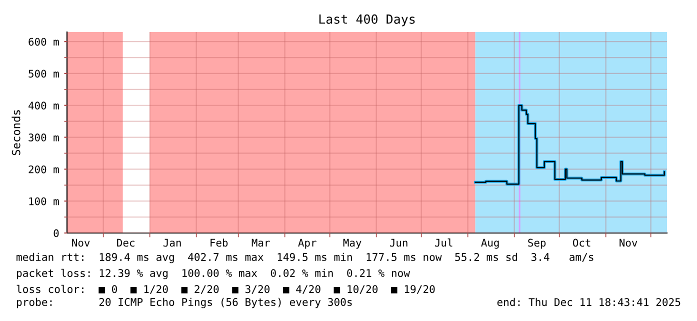  What do you see at coordinates (43, 42) in the screenshot?
I see `y-tick-label: 600 m` at bounding box center [43, 42].